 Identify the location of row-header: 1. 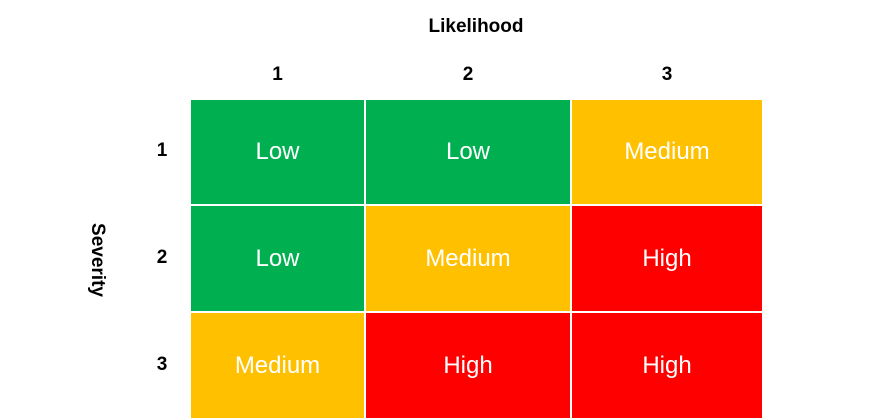
(162, 150).